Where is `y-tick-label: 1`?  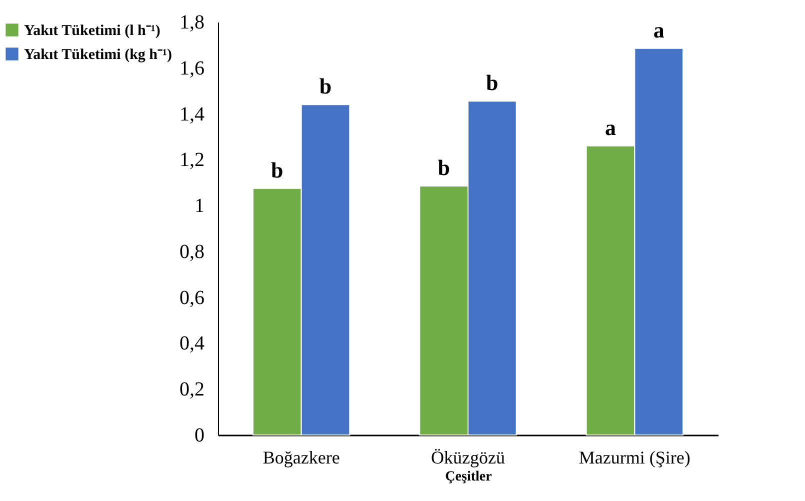 y-tick-label: 1 is located at coordinates (199, 206).